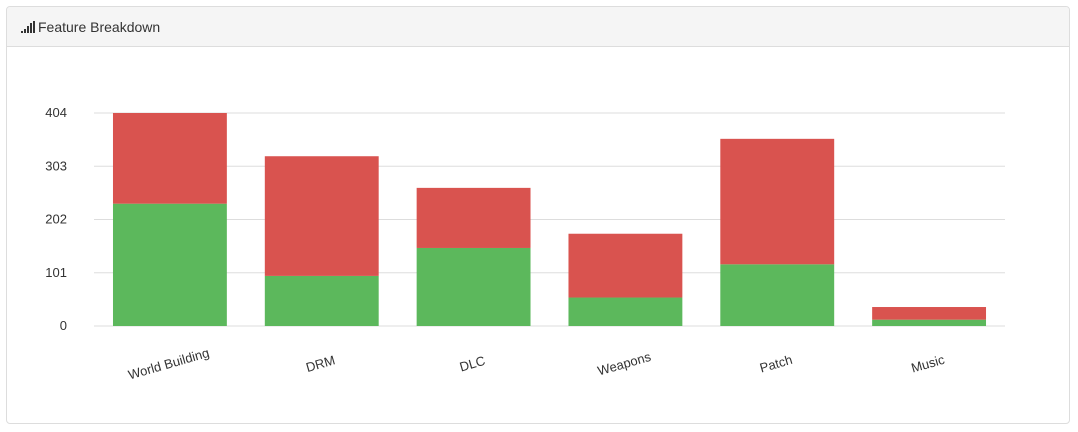 The width and height of the screenshot is (1078, 432). I want to click on x-tick-label: DRM, so click(320, 363).